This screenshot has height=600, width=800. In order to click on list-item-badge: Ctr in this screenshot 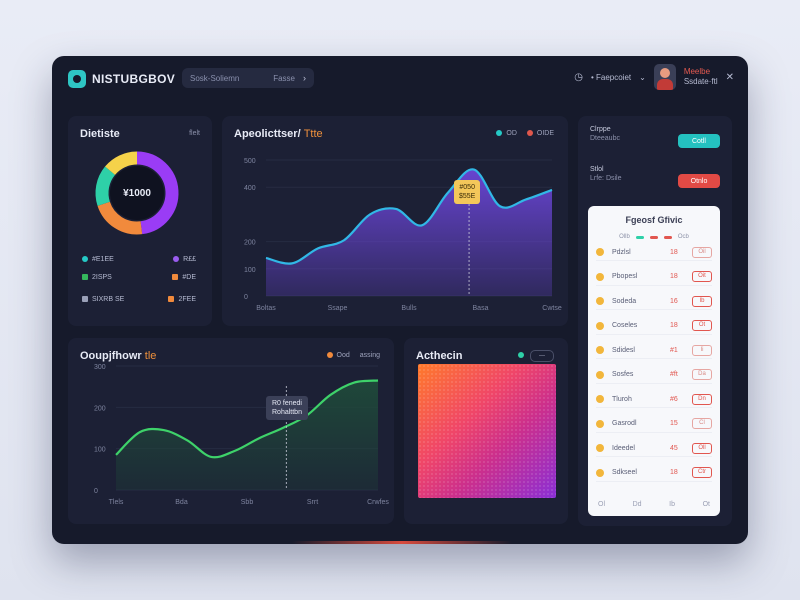, I will do `click(702, 472)`.